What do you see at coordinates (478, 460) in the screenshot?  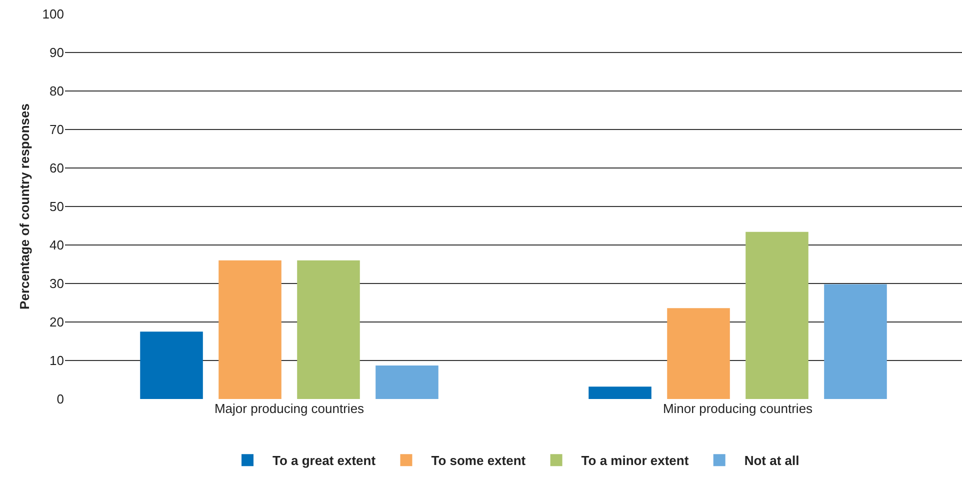 I see `legend-label: To some extent` at bounding box center [478, 460].